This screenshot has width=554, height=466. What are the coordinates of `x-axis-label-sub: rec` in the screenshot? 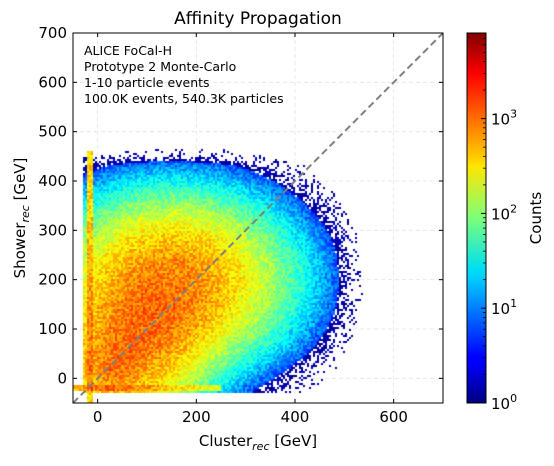 It's located at (260, 446).